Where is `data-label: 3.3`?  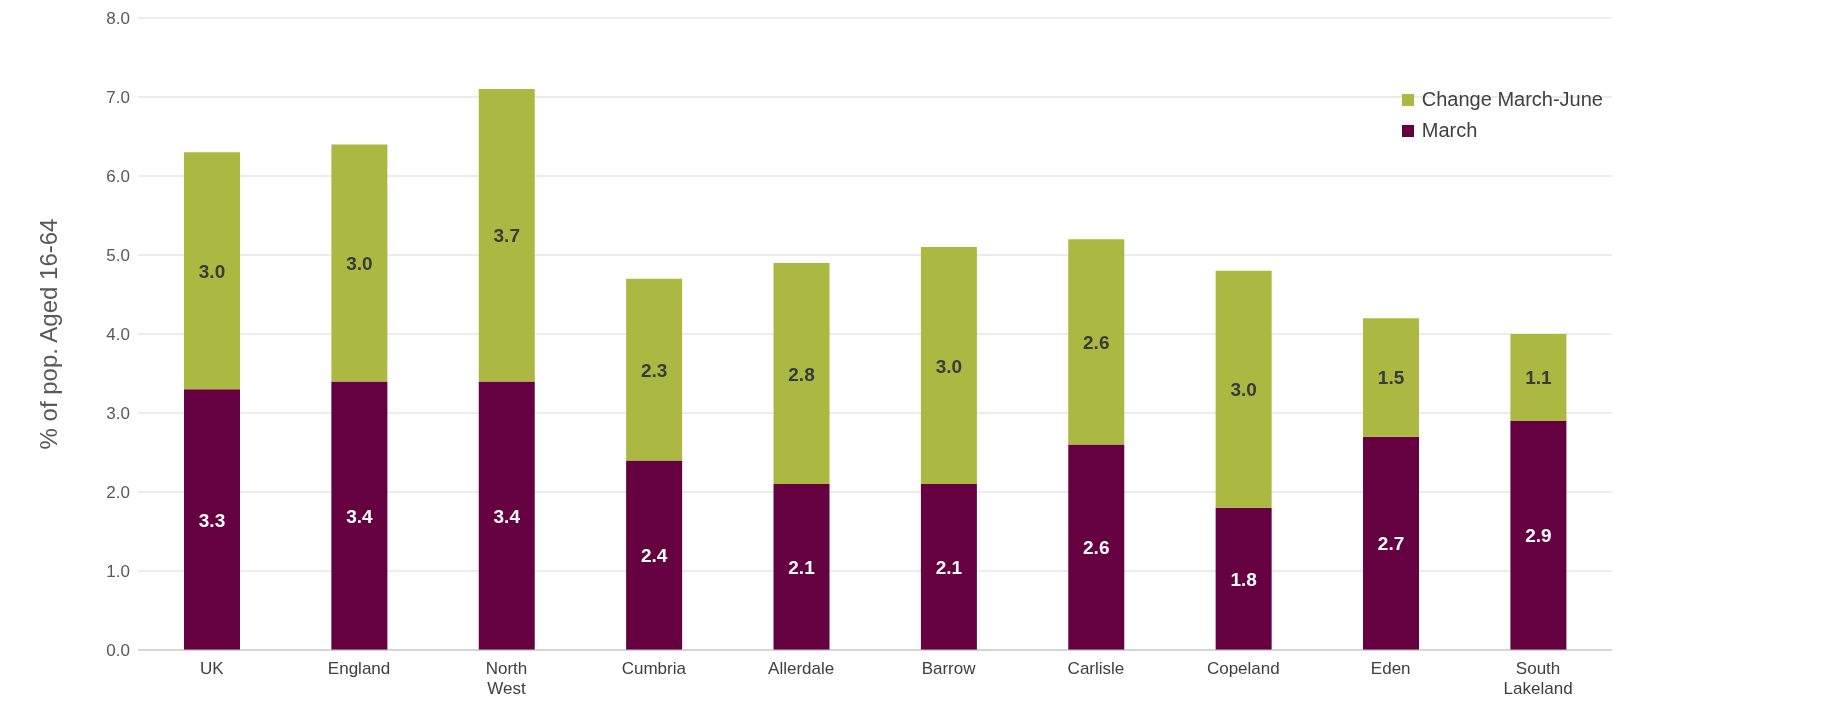 data-label: 3.3 is located at coordinates (212, 520).